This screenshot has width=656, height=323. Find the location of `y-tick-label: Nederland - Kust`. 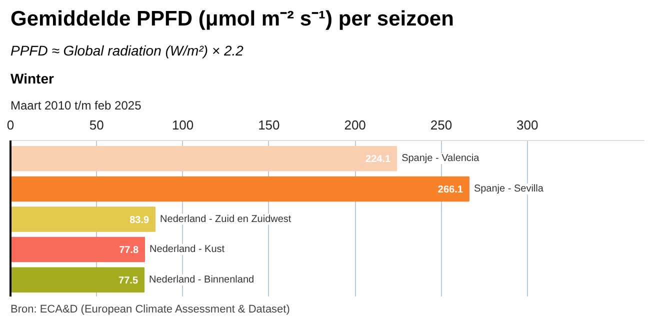

y-tick-label: Nederland - Kust is located at coordinates (187, 250).